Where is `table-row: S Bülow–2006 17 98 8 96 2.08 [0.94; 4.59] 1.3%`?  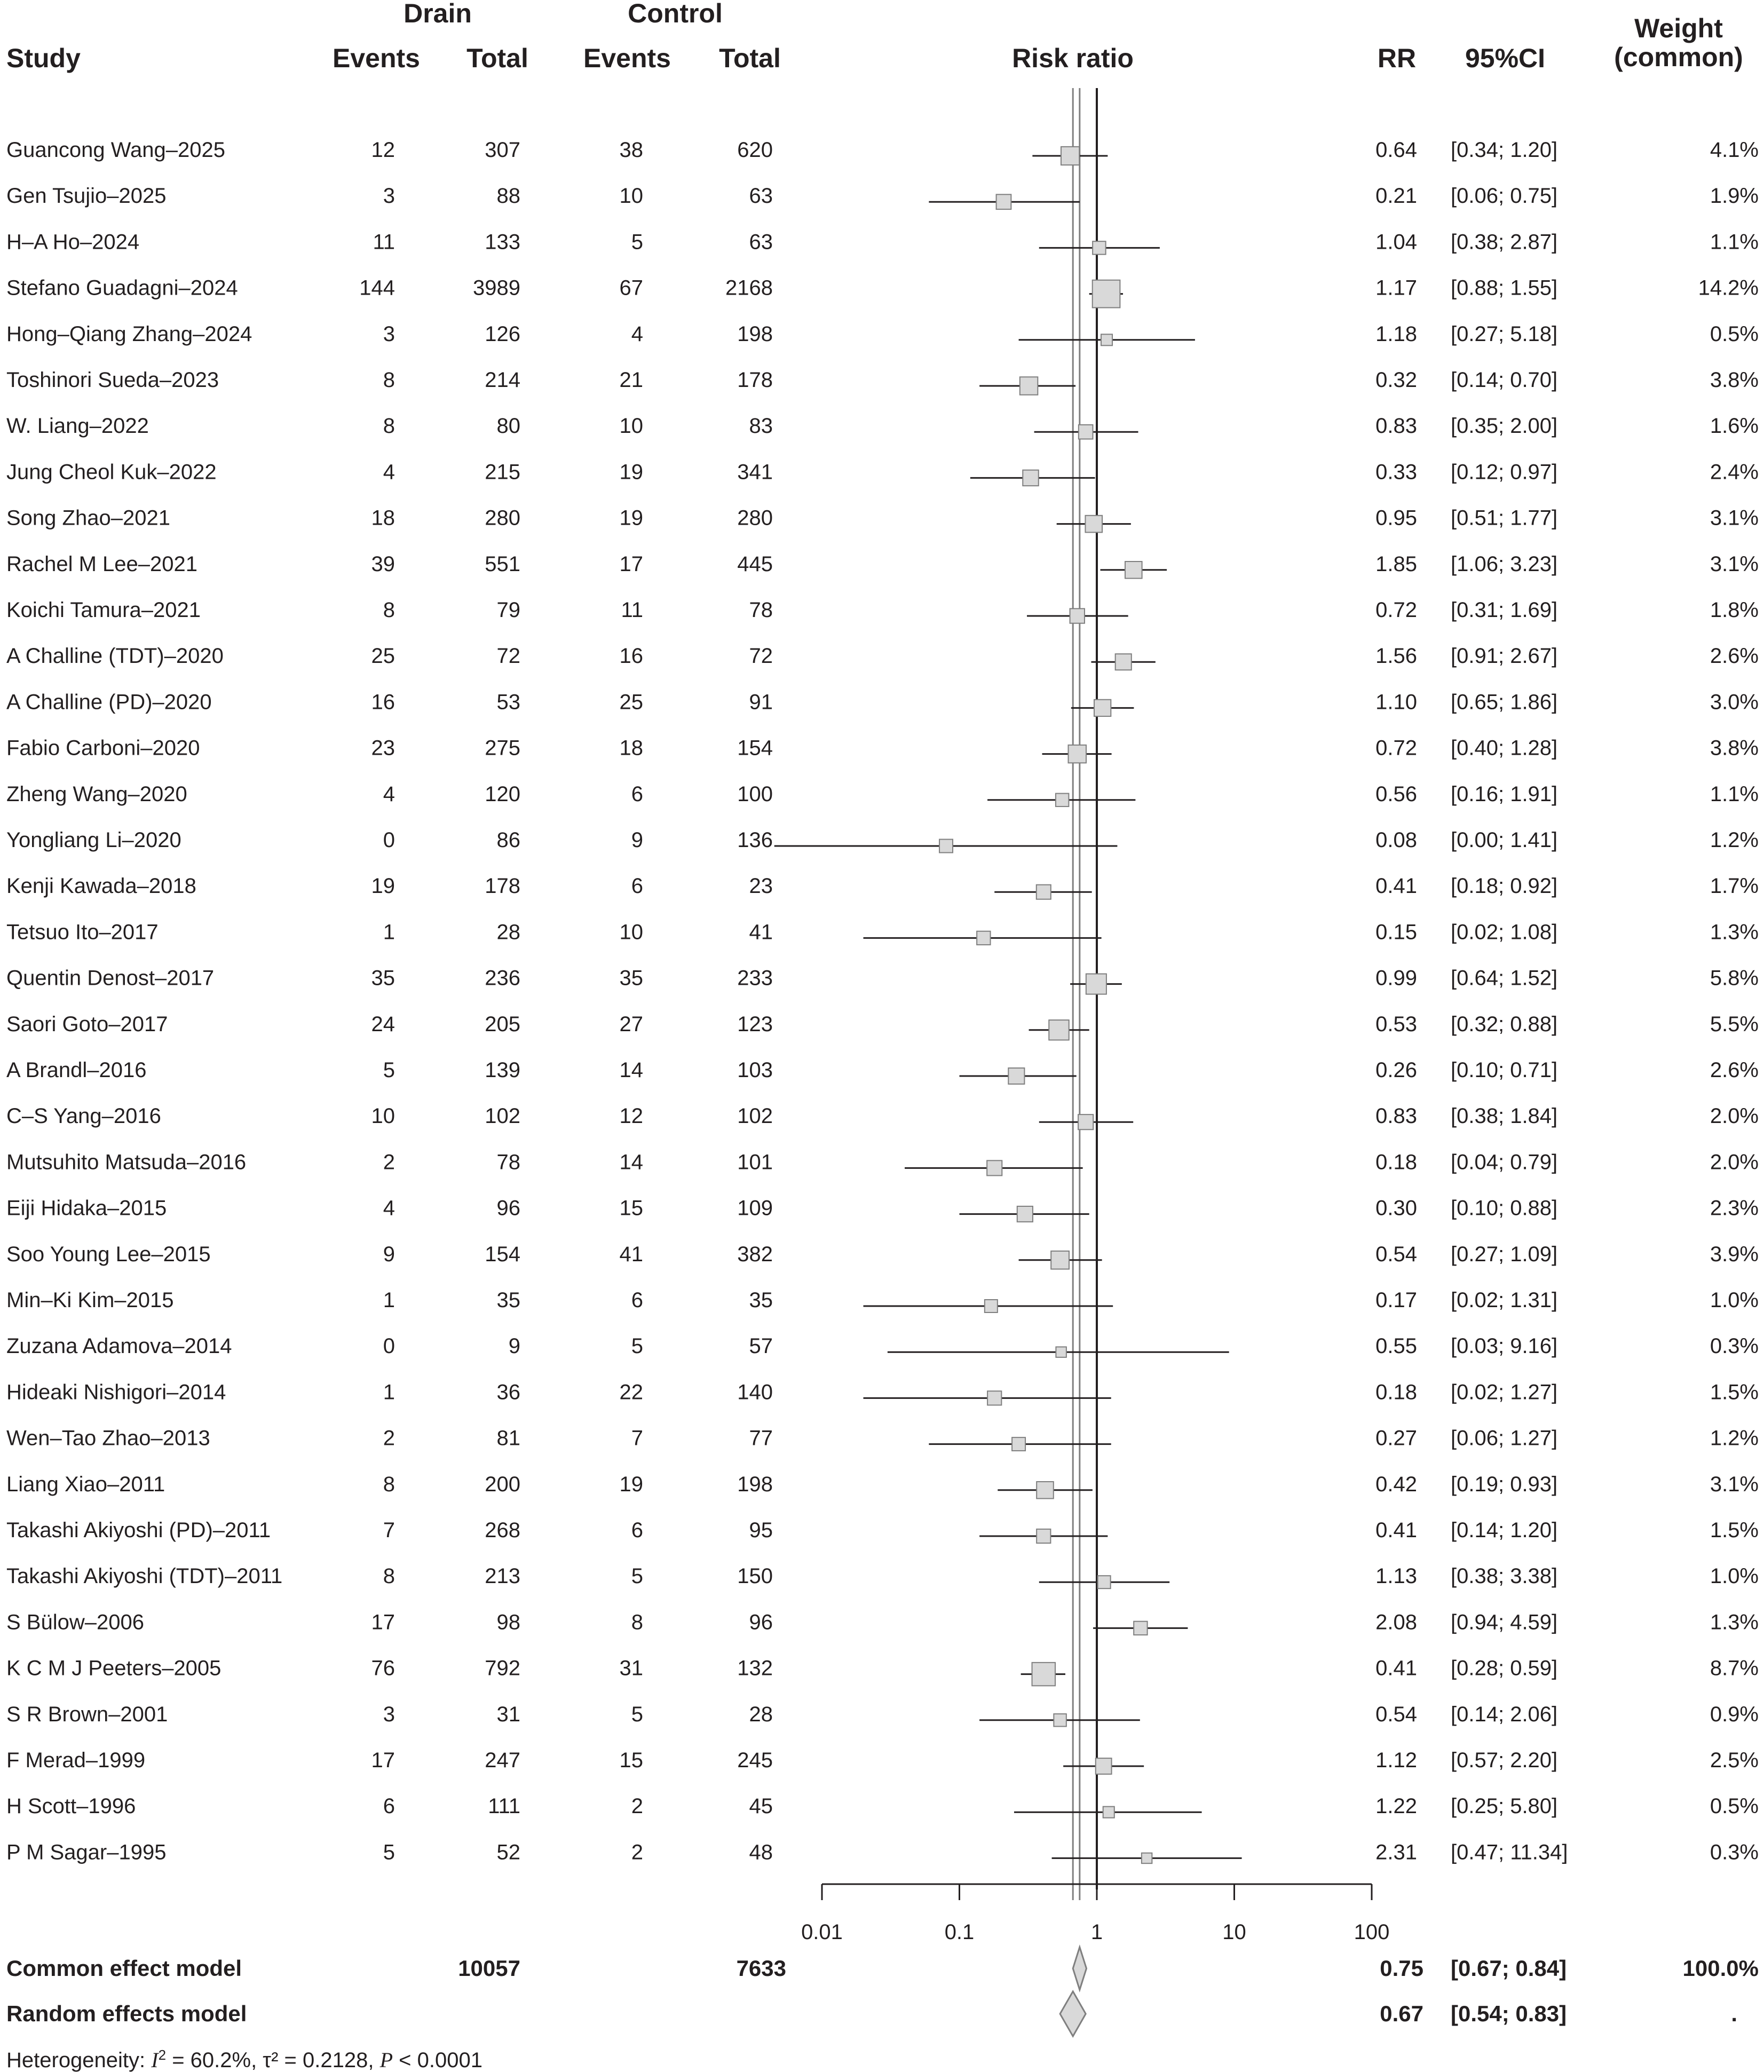 table-row: S Bülow–2006 17 98 8 96 2.08 [0.94; 4.59] 1.3% is located at coordinates (882, 1623).